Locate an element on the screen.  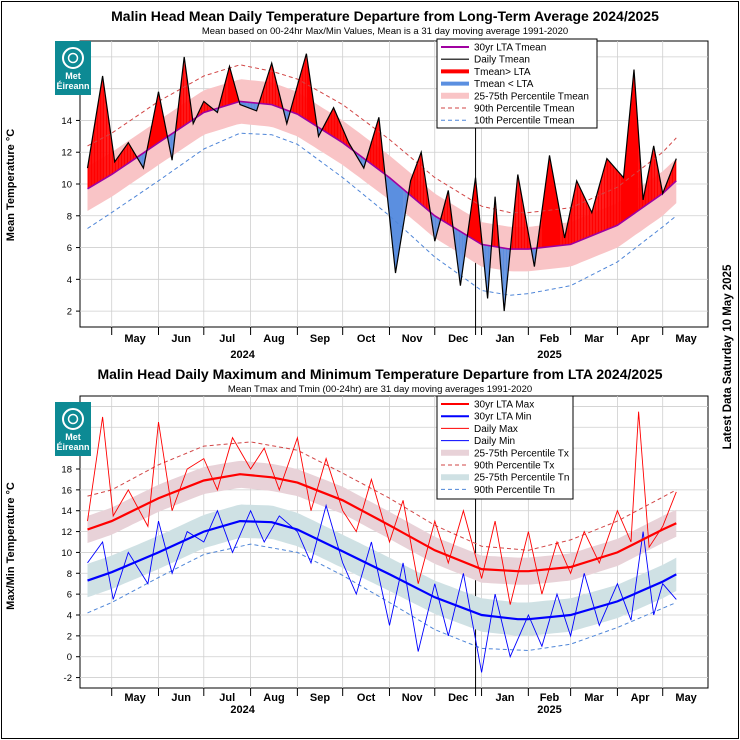
legend-label: Daily Min is located at coordinates (494, 441).